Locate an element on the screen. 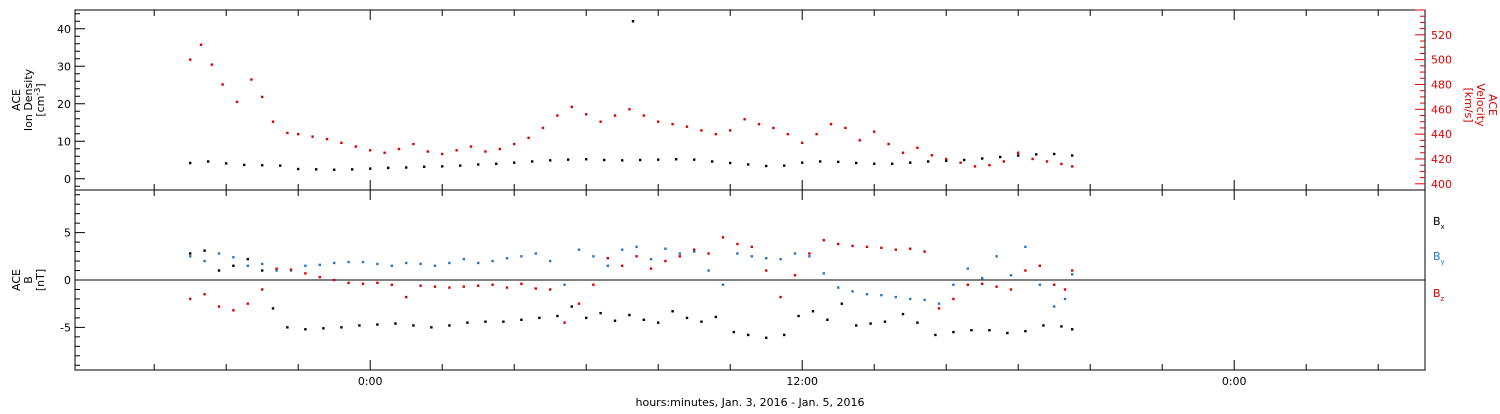 The height and width of the screenshot is (414, 1500). density-axis-label: ACEIon Density[cm-3] is located at coordinates (28, 99).